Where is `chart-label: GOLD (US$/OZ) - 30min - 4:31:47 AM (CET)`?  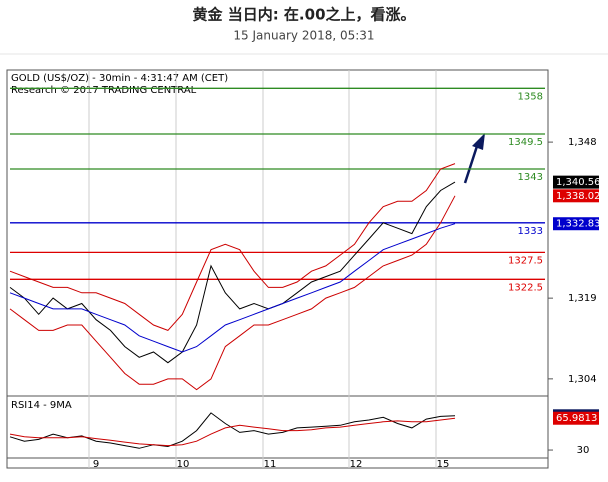
chart-label: GOLD (US$/OZ) - 30min - 4:31:47 AM (CET) is located at coordinates (119, 78).